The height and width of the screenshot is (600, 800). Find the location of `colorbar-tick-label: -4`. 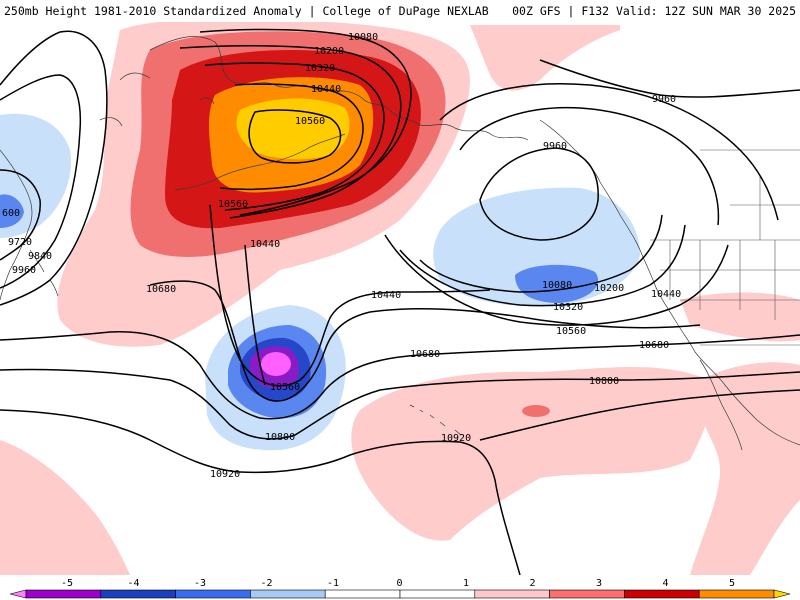

colorbar-tick-label: -4 is located at coordinates (133, 583).